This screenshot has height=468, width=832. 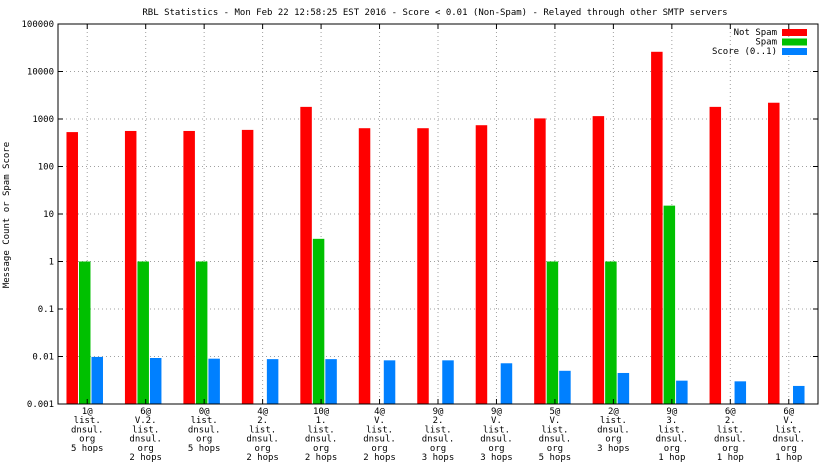 I want to click on y-tick-label: 1000, so click(x=43, y=120).